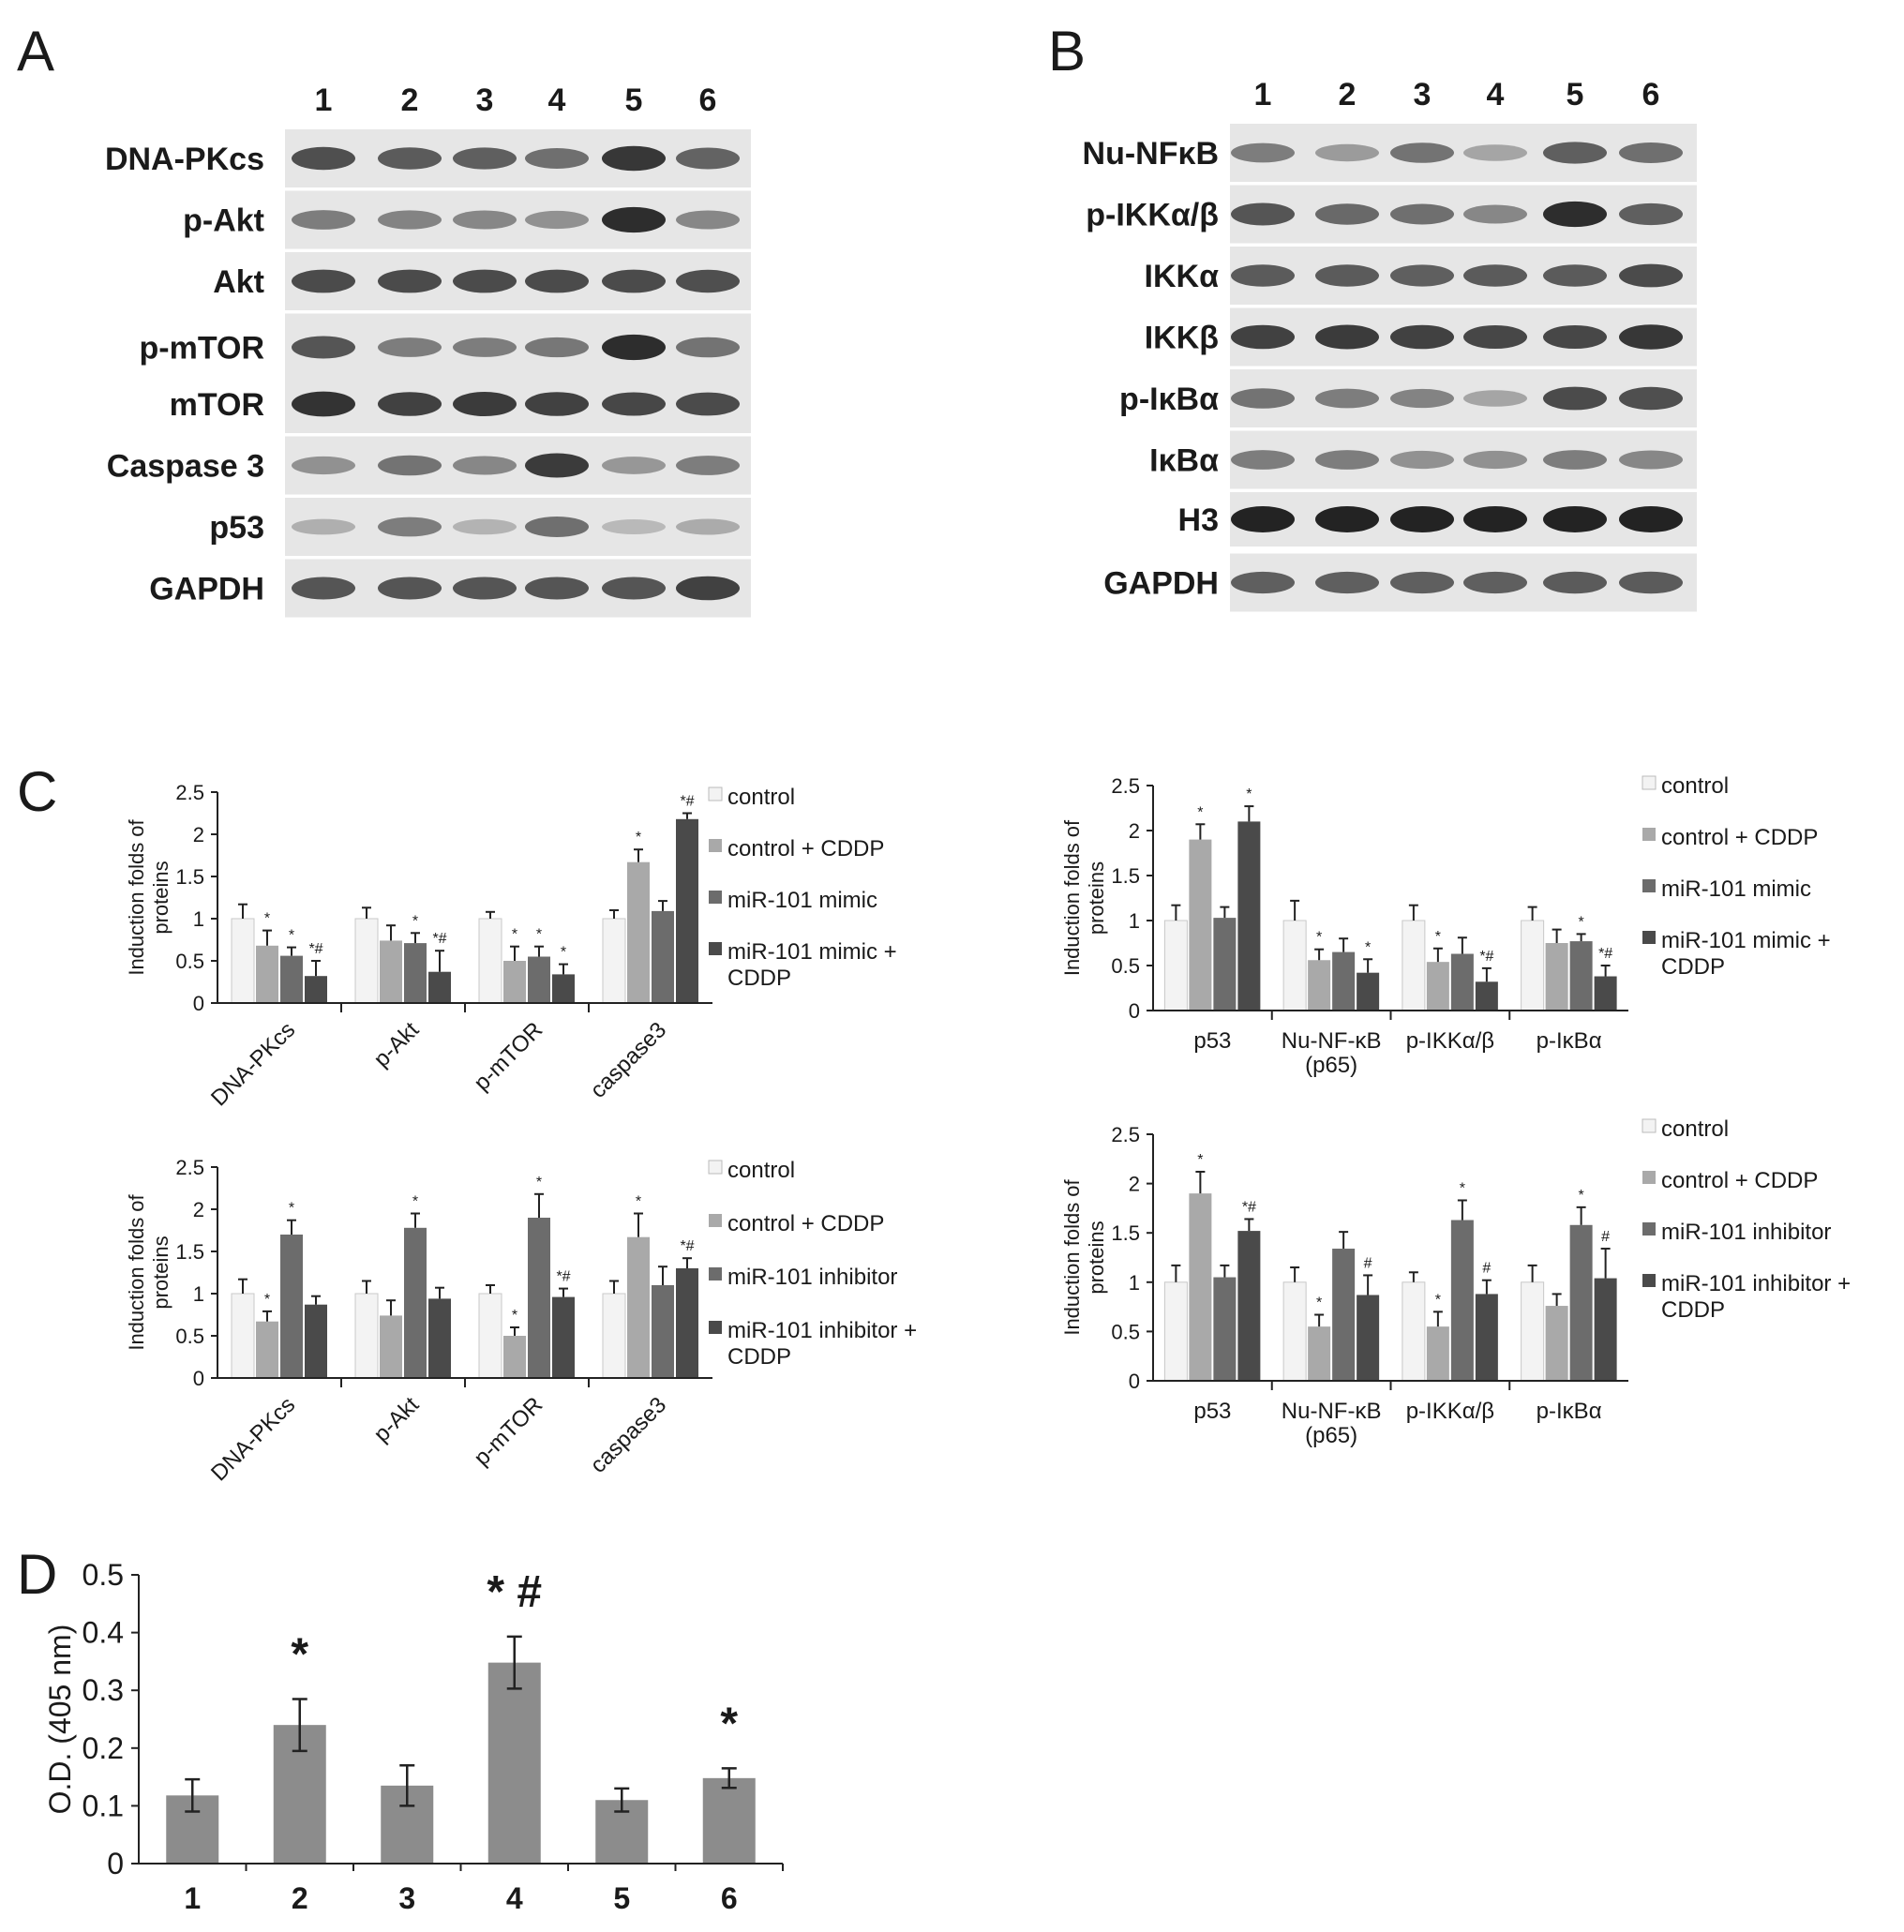 The height and width of the screenshot is (1932, 1904). What do you see at coordinates (508, 1056) in the screenshot?
I see `x-category-label: p-mTOR` at bounding box center [508, 1056].